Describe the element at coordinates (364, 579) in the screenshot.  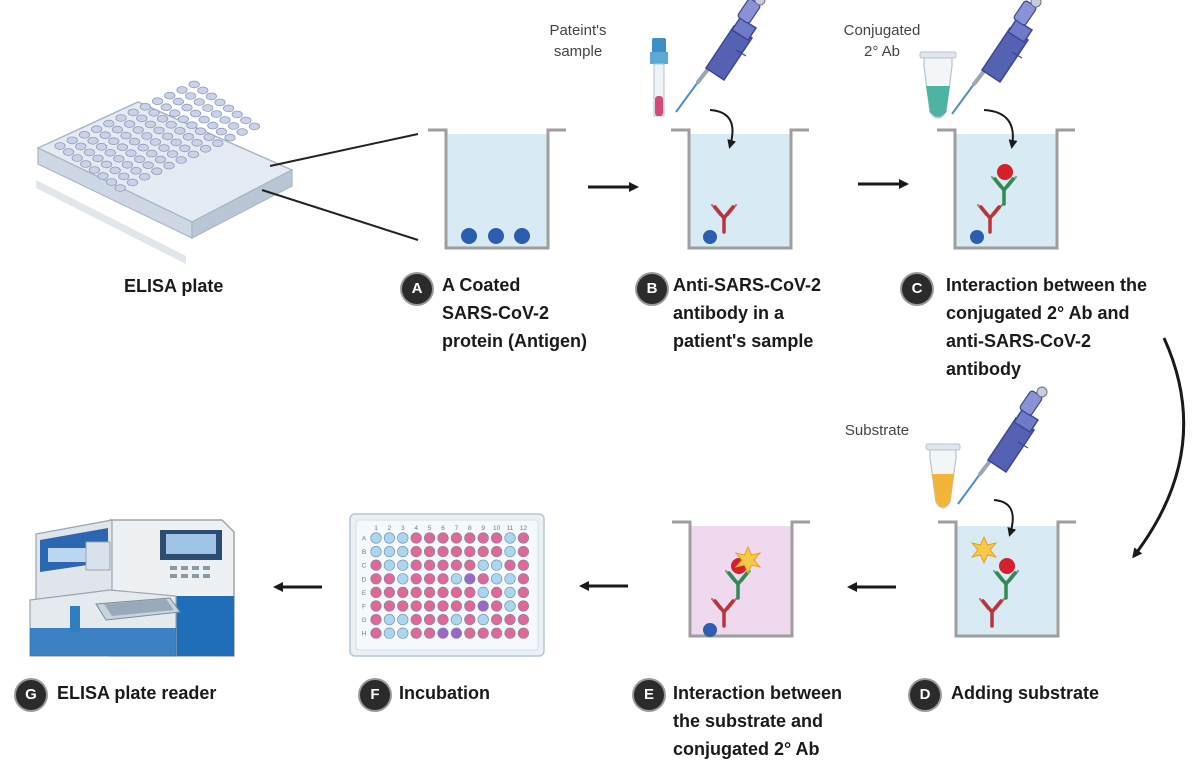
I see `plate-row-label: D` at that location.